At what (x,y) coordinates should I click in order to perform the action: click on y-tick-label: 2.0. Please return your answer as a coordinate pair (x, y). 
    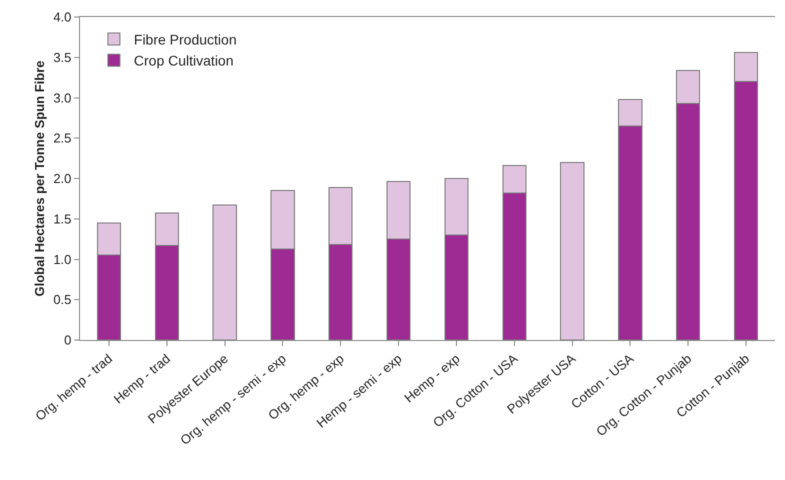
    Looking at the image, I should click on (62, 178).